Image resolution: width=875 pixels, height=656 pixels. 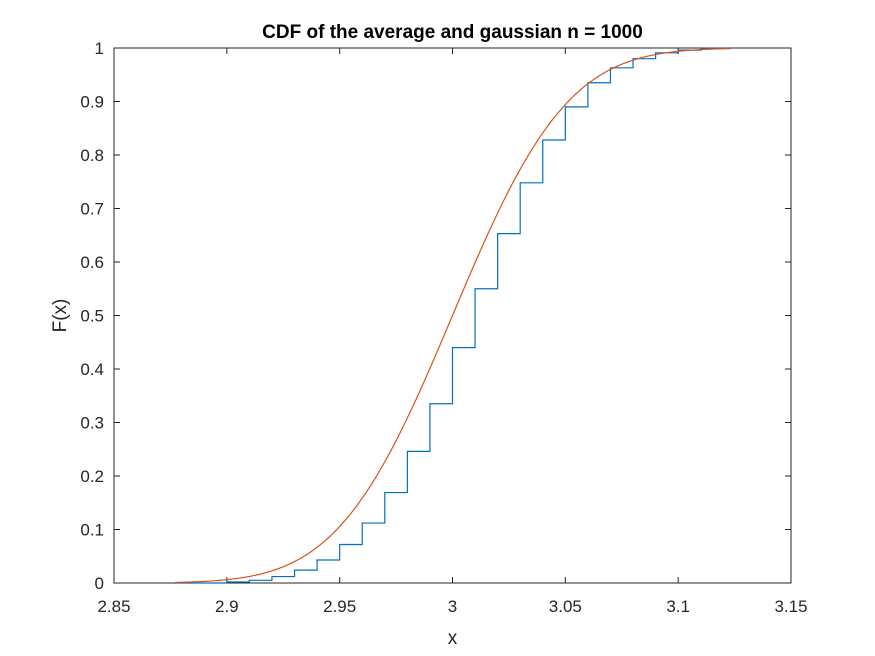 What do you see at coordinates (99, 48) in the screenshot?
I see `y-tick-label: 1` at bounding box center [99, 48].